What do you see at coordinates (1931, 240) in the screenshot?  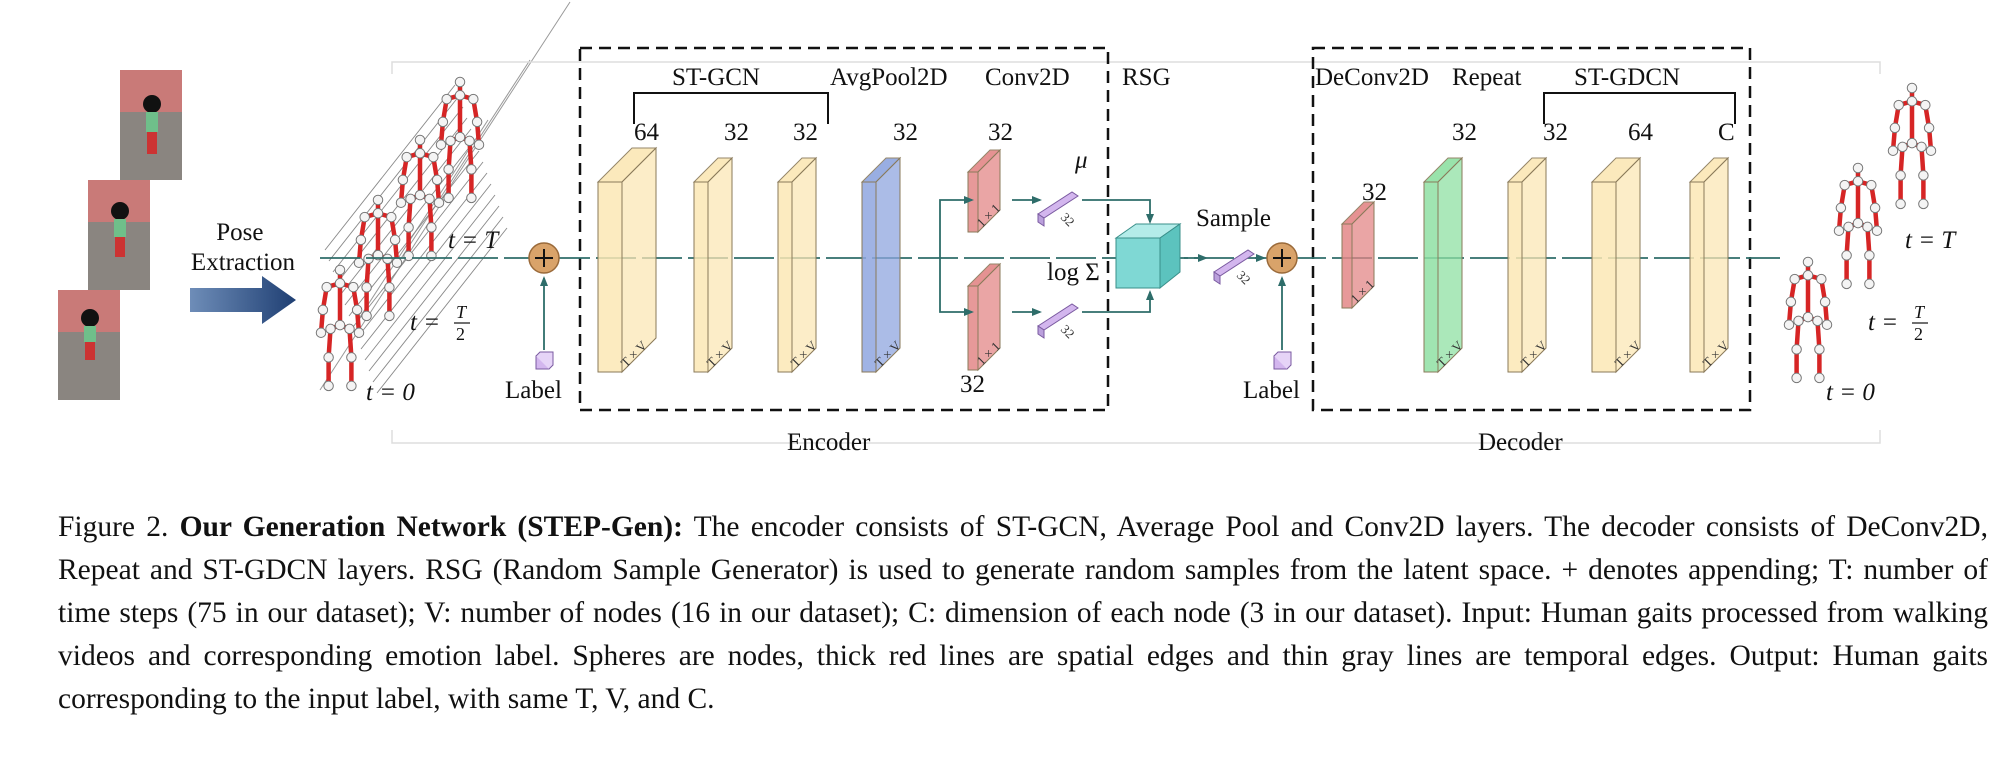 I see `time-label-T-output: t = T` at bounding box center [1931, 240].